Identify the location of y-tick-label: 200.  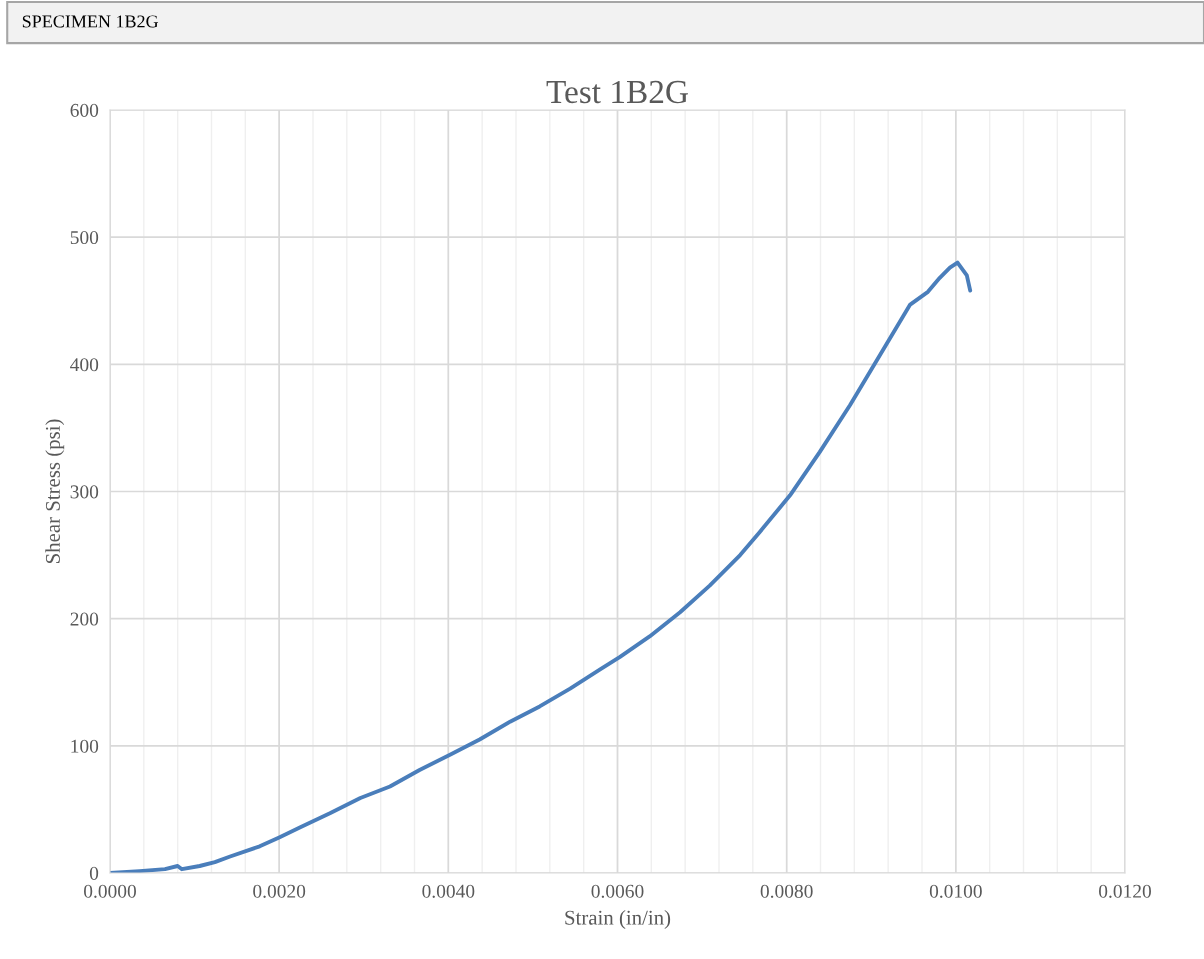
(84, 619).